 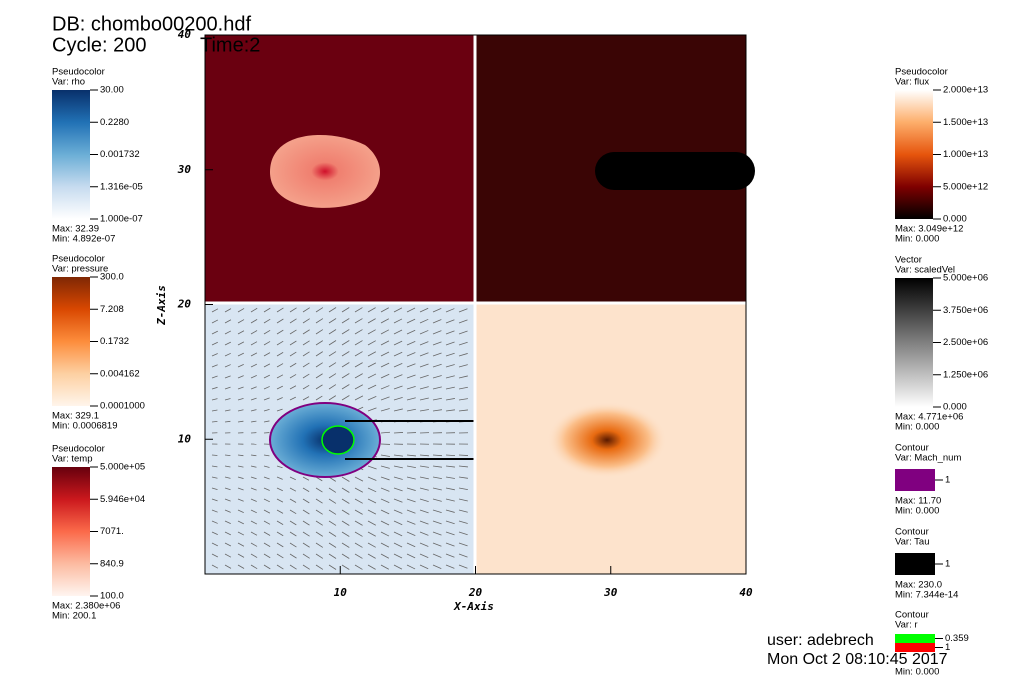 I want to click on y-tick-label: 40, so click(x=185, y=34).